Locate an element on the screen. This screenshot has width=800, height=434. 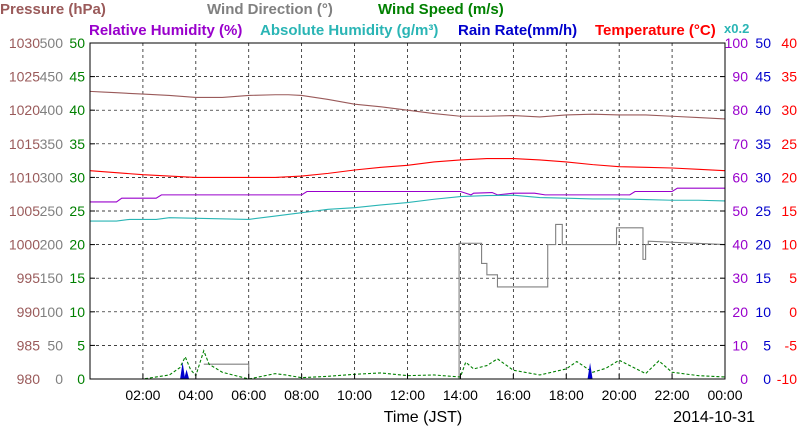
y-tick-relative-humidity: 50 is located at coordinates (740, 211).